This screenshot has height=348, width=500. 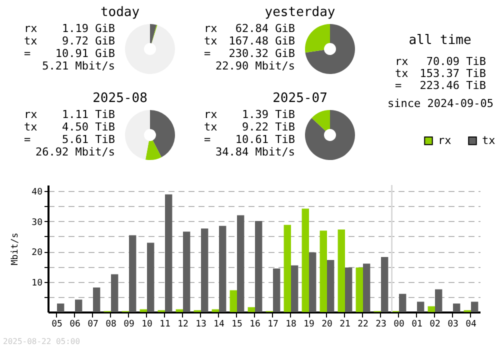 What do you see at coordinates (37, 253) in the screenshot?
I see `y-tick-label: 20` at bounding box center [37, 253].